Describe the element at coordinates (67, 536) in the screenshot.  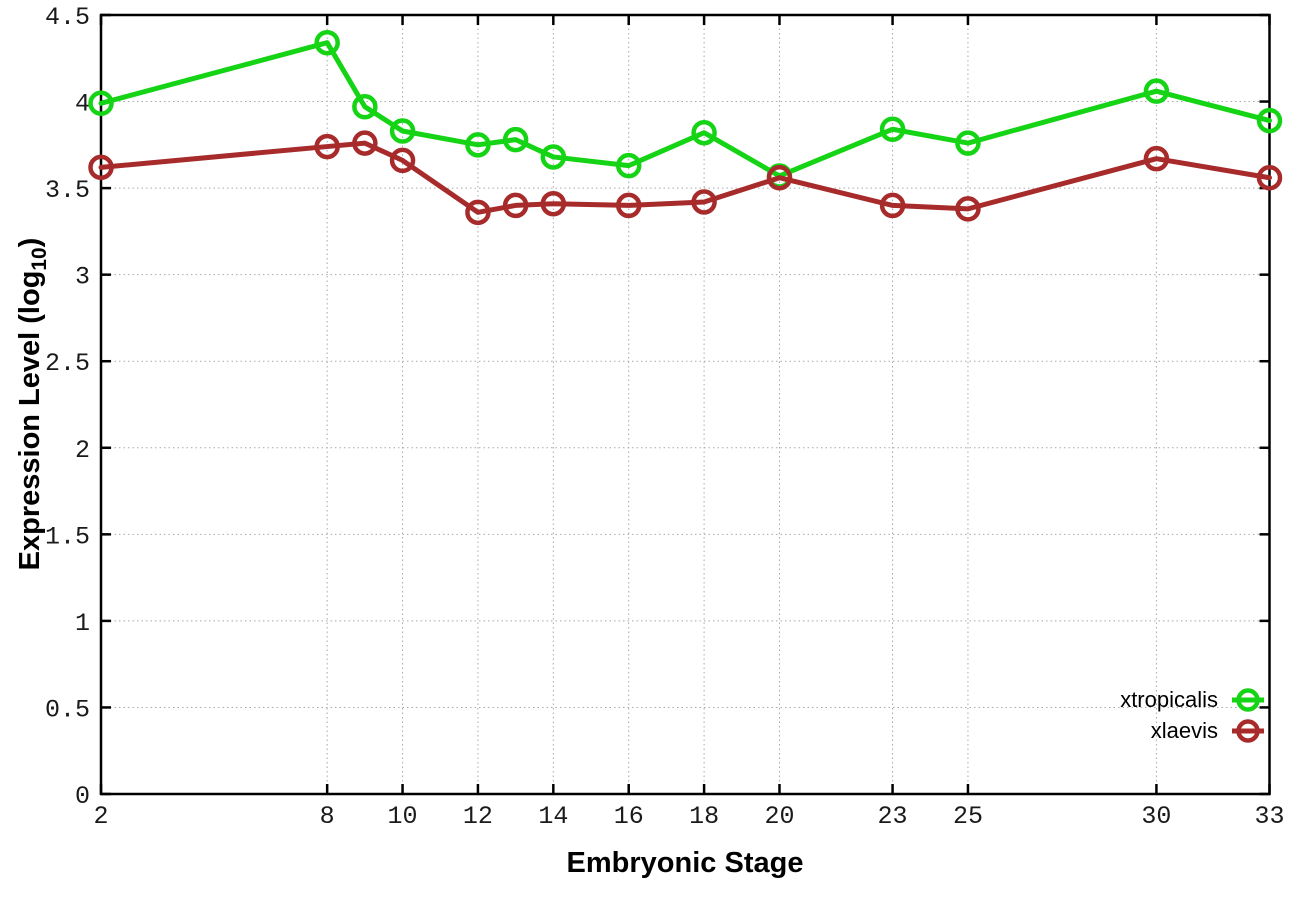
I see `y-tick-label: 1.5` at that location.